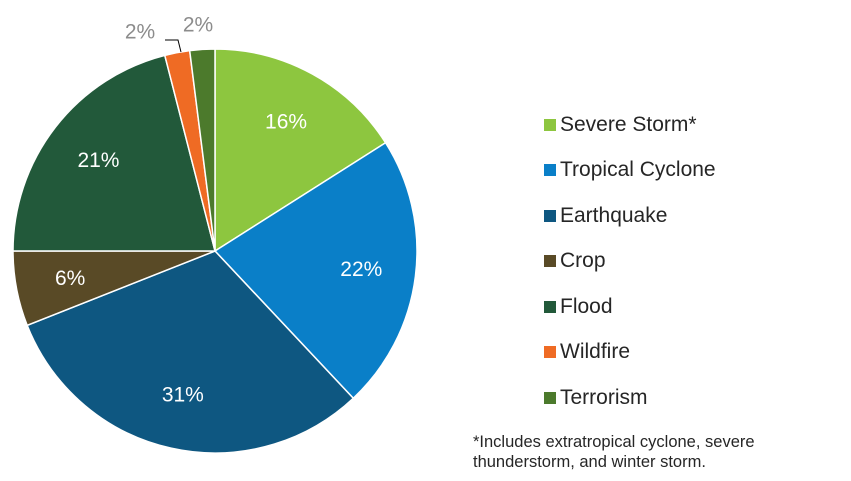  I want to click on legend-label: Wildfire, so click(595, 352).